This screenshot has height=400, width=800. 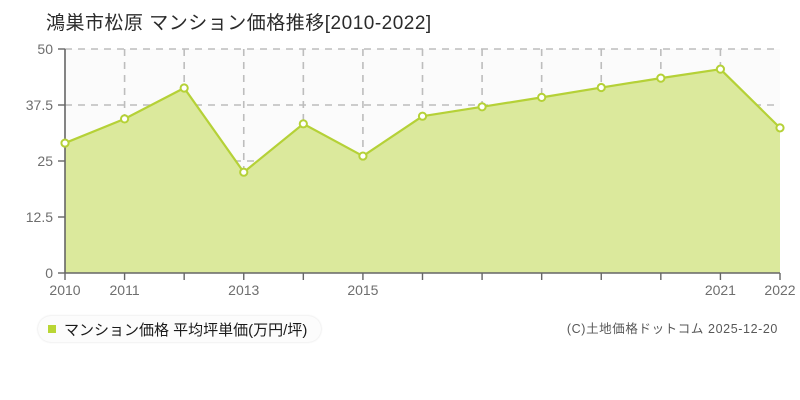 What do you see at coordinates (672, 329) in the screenshot?
I see `copyright-text: (C)土地価格ドットコム 2025-12-20` at bounding box center [672, 329].